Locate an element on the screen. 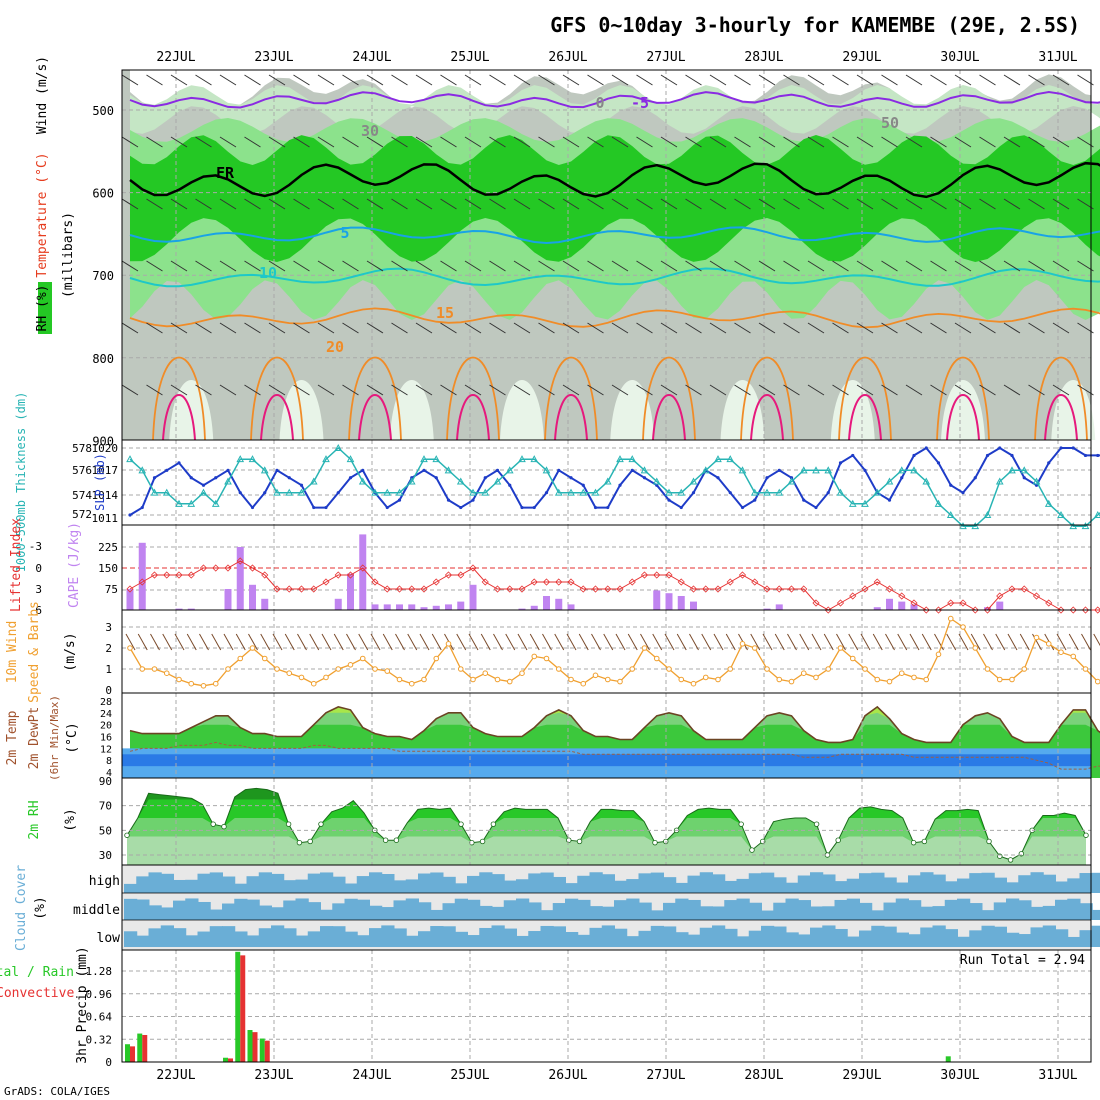  cape-bar is located at coordinates (228, 599).